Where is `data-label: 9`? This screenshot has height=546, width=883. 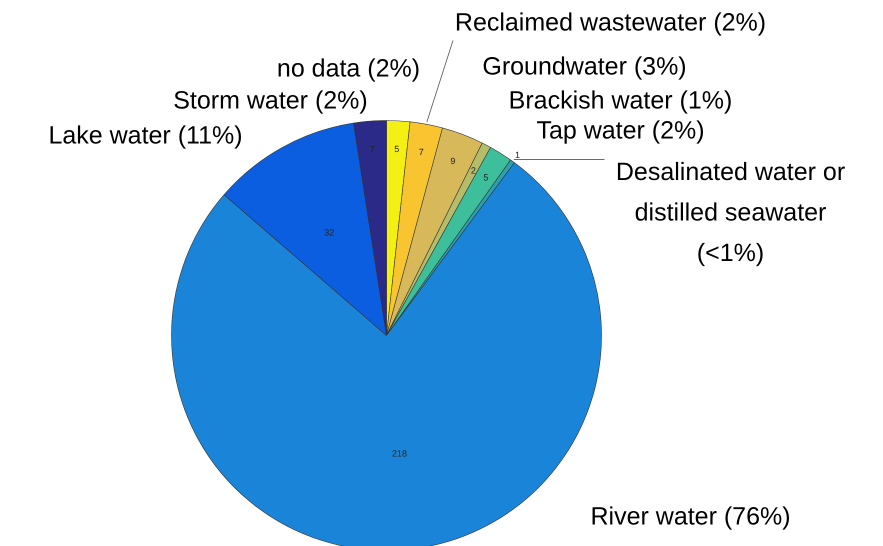 data-label: 9 is located at coordinates (453, 161).